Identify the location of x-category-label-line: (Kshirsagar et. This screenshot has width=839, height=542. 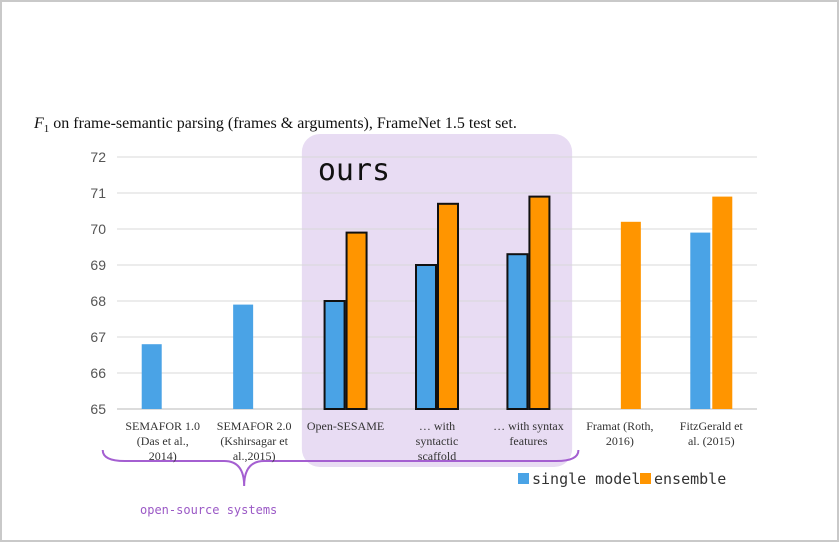
(254, 441).